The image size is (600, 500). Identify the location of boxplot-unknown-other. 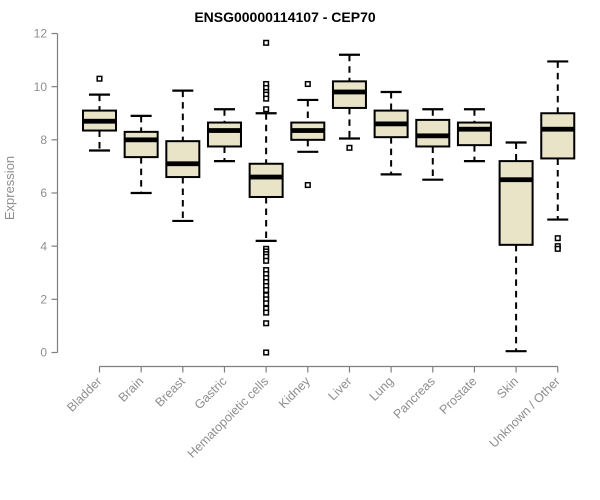
(558, 156).